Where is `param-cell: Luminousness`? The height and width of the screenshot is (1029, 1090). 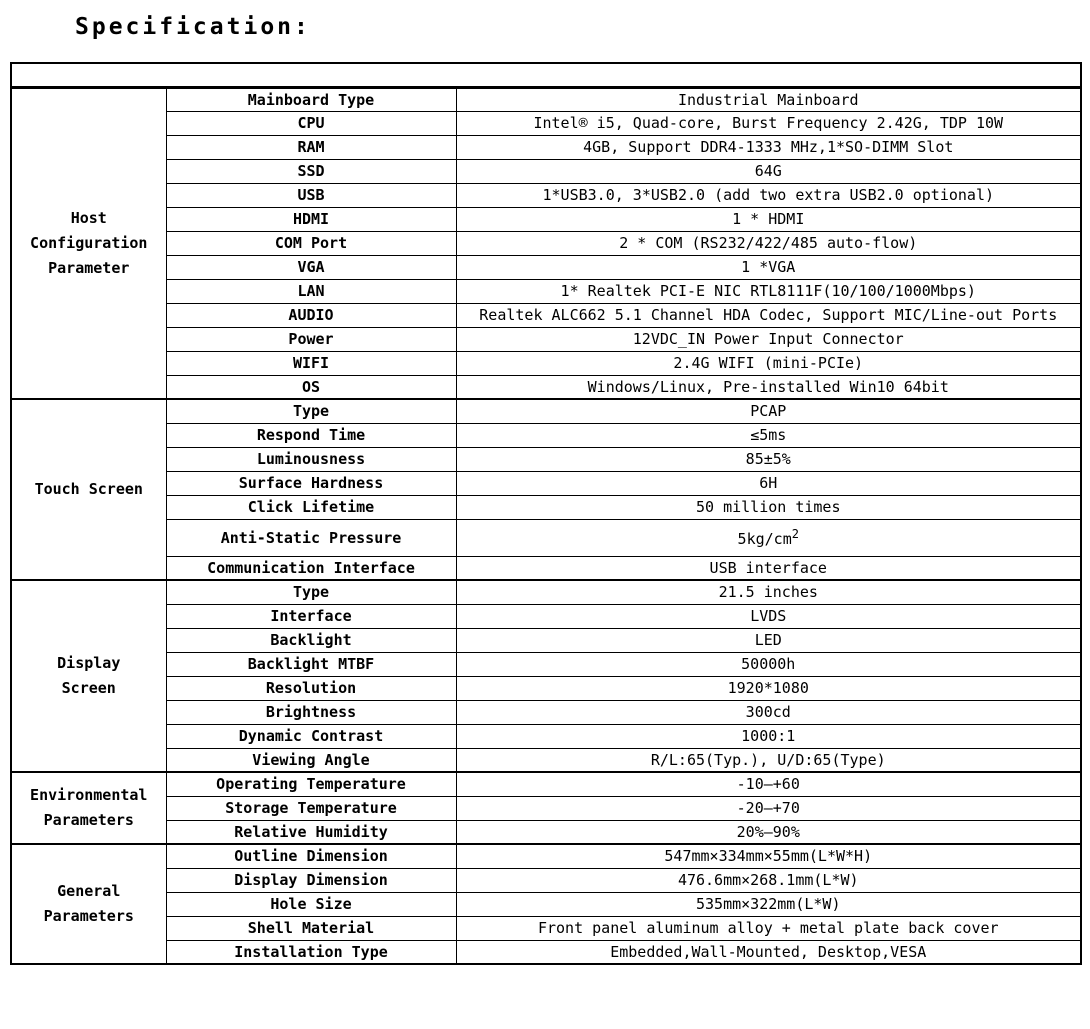
param-cell: Luminousness is located at coordinates (311, 459).